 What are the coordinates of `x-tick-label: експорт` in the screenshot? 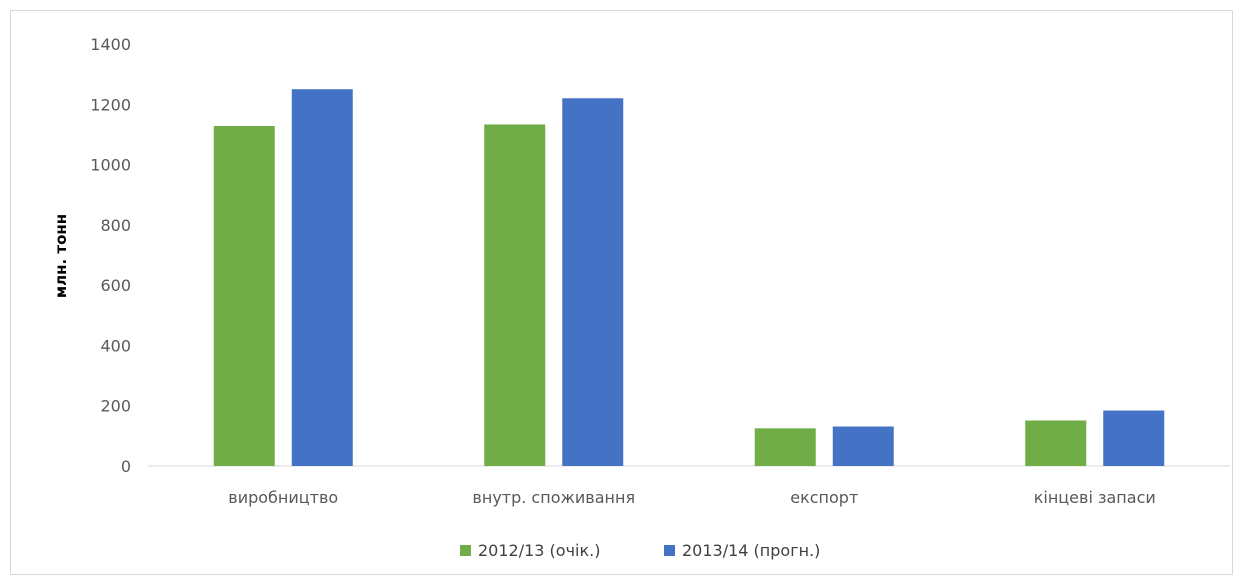 It's located at (824, 497).